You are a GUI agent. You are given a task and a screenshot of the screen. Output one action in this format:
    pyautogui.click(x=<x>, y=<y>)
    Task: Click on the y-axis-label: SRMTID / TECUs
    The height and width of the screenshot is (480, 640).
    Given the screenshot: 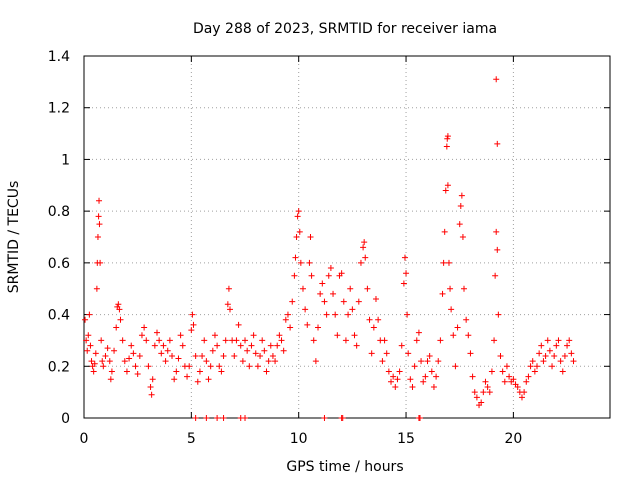 What is the action you would take?
    pyautogui.click(x=14, y=237)
    